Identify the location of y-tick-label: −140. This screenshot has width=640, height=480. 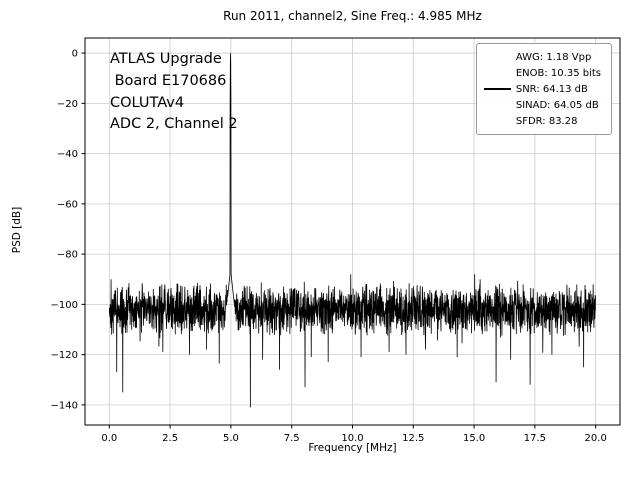
(64, 405).